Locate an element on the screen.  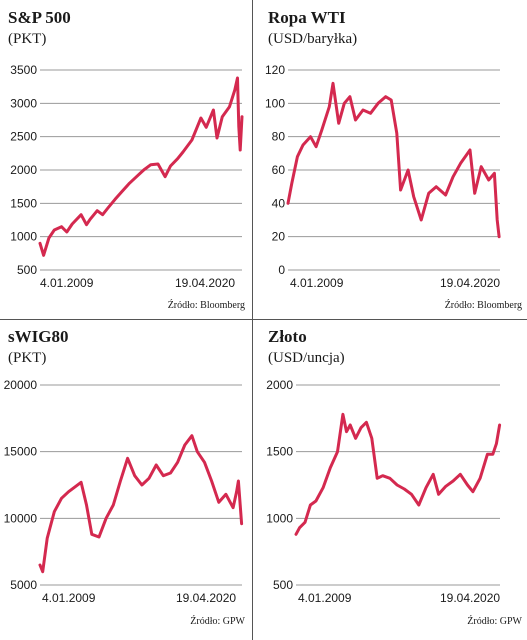
y-tick-label: 0 is located at coordinates (281, 270).